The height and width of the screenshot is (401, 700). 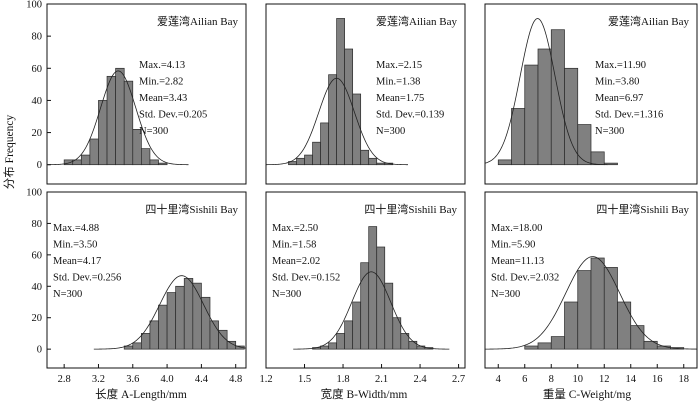 I want to click on stat-line: Max.=4.13, so click(x=162, y=65).